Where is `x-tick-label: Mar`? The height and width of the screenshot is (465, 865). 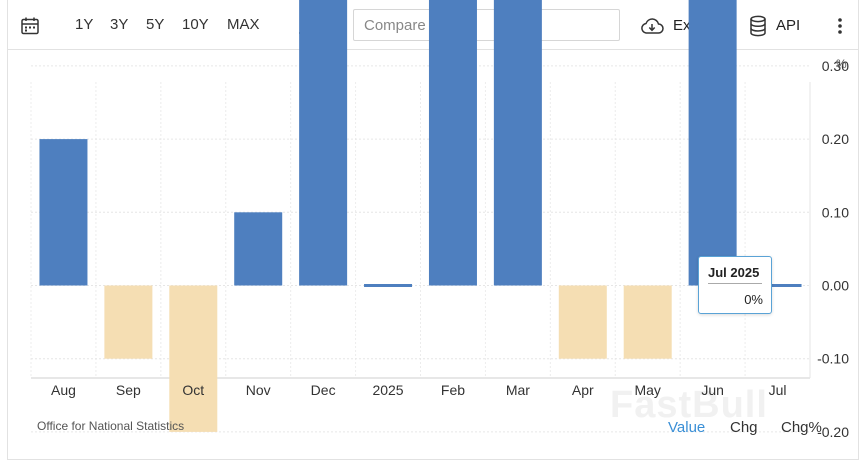 x-tick-label: Mar is located at coordinates (518, 390).